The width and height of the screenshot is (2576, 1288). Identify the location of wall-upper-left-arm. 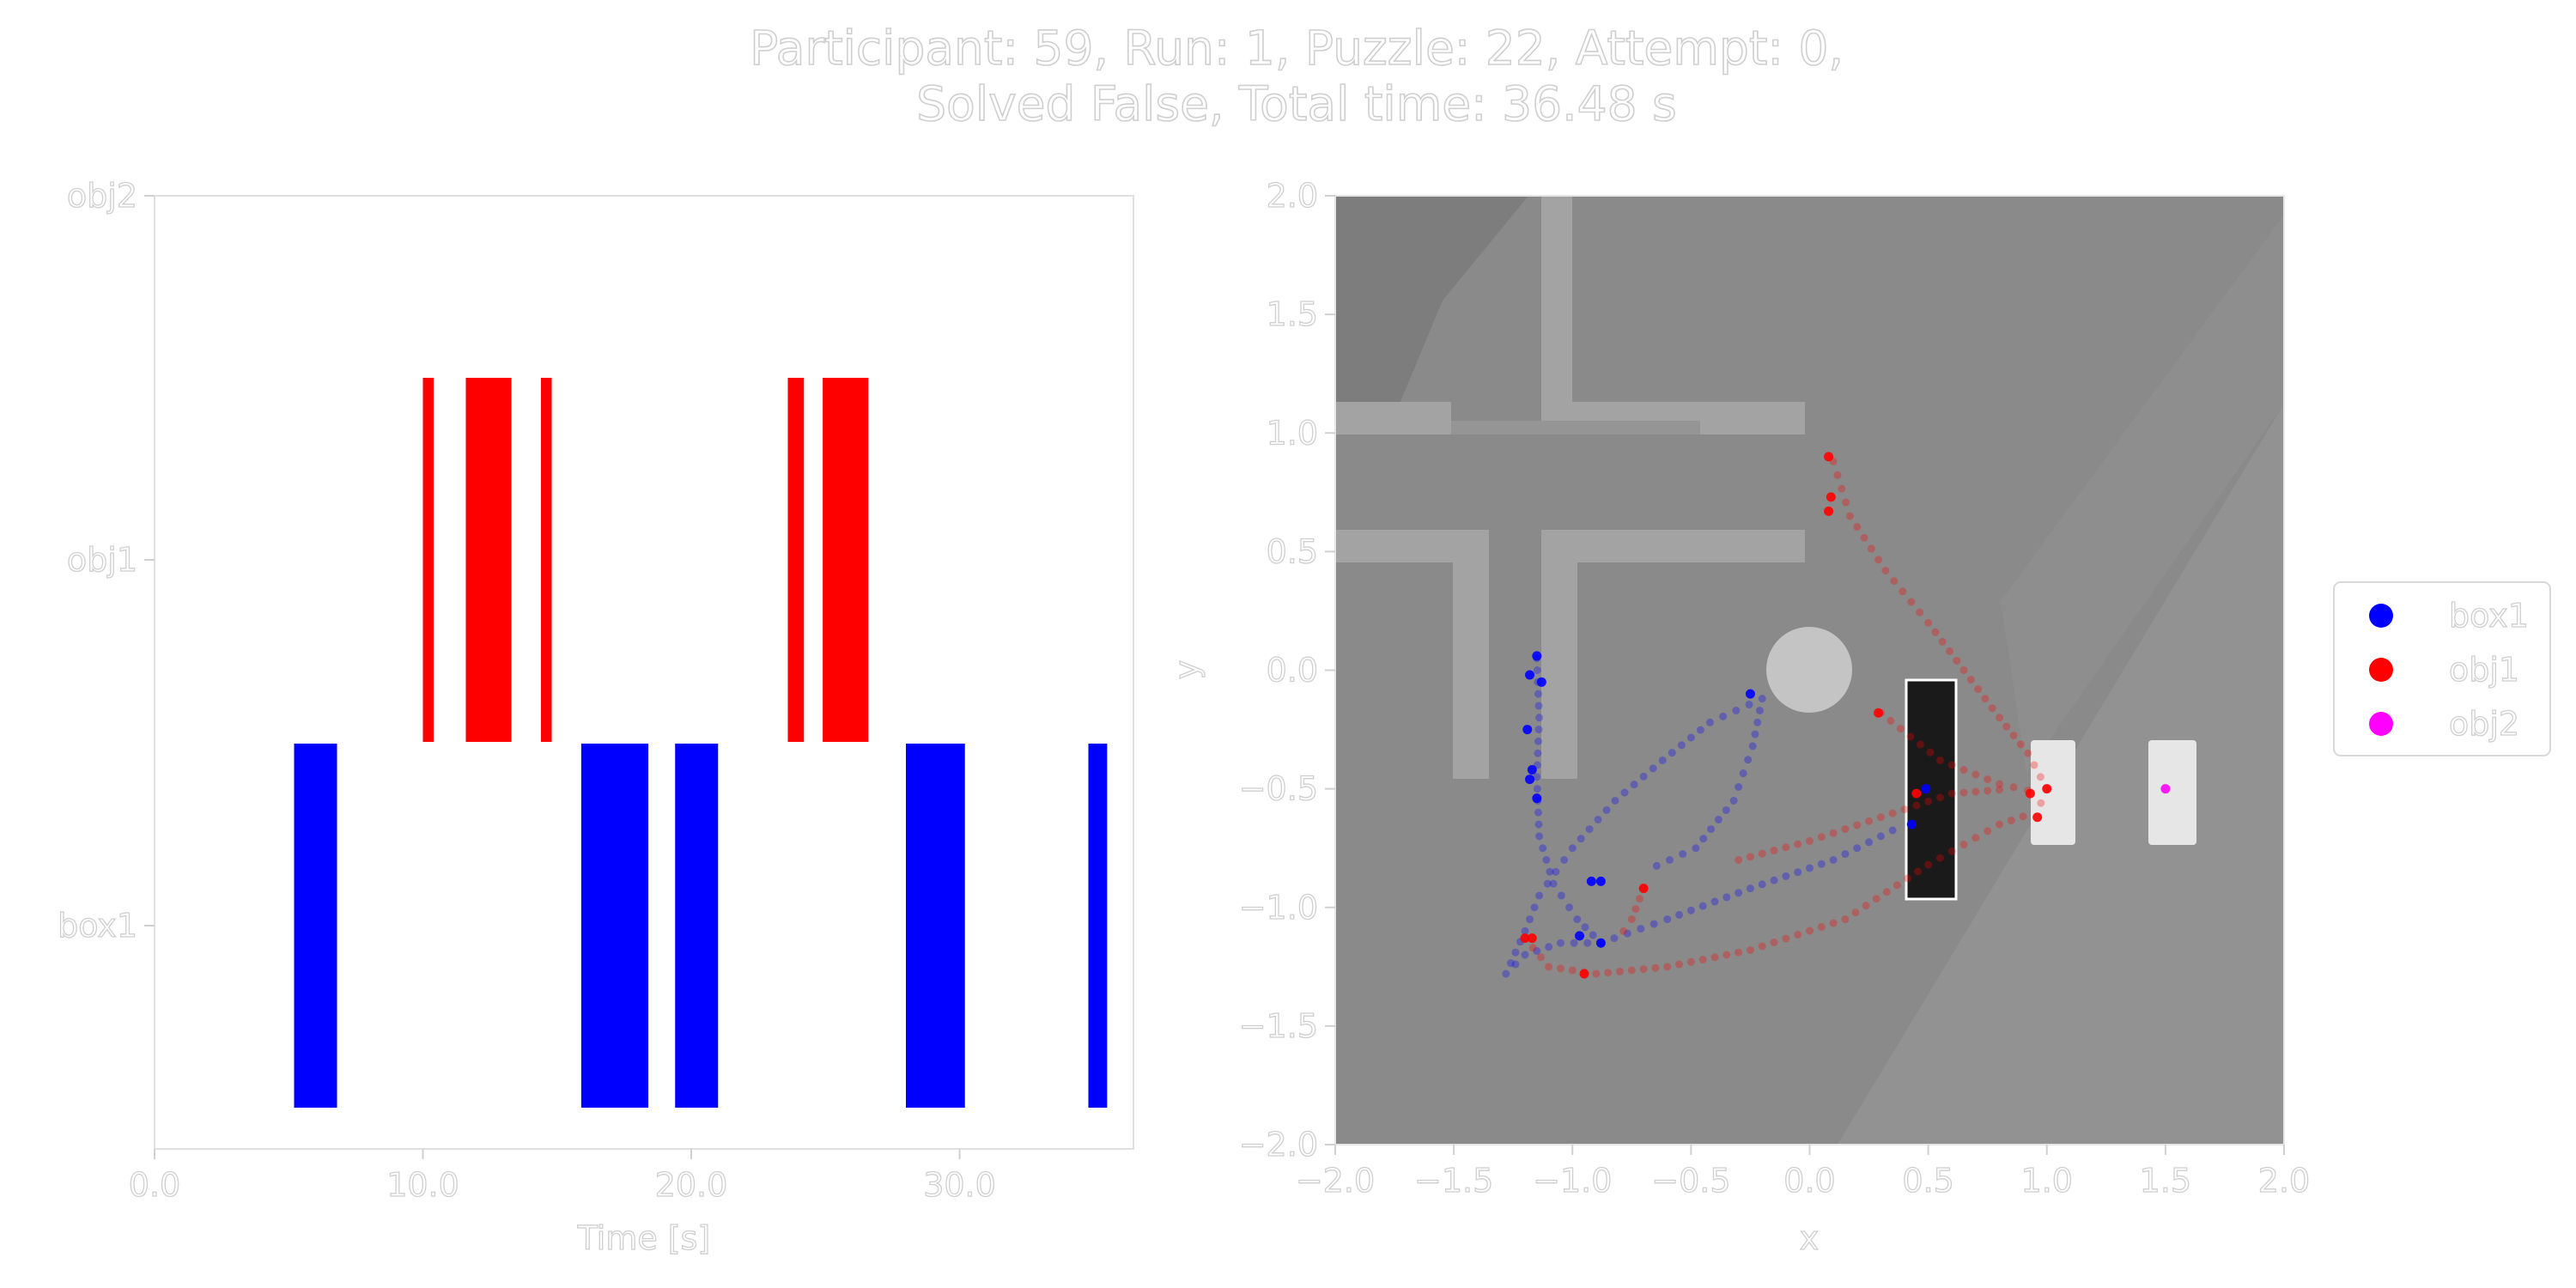
(1393, 418).